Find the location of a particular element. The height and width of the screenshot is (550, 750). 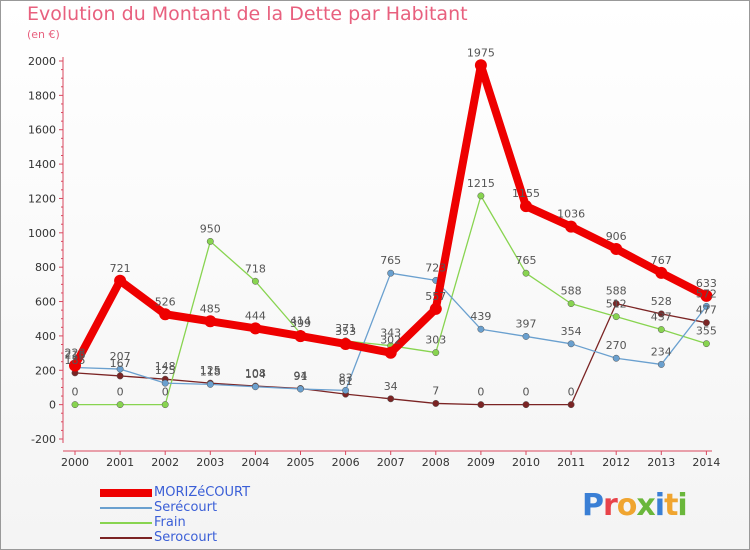

y-tick-label: 1200 is located at coordinates (42, 198).